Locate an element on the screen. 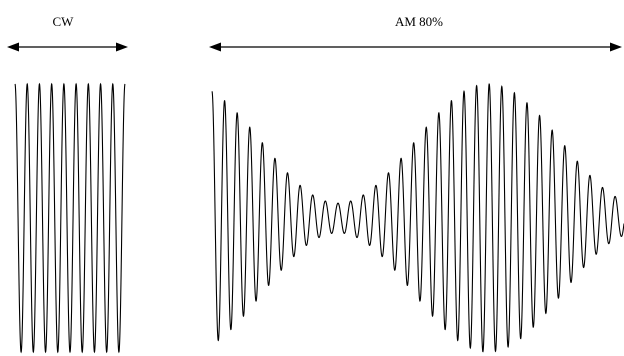 The image size is (624, 356). am-label: AM 80% is located at coordinates (419, 21).